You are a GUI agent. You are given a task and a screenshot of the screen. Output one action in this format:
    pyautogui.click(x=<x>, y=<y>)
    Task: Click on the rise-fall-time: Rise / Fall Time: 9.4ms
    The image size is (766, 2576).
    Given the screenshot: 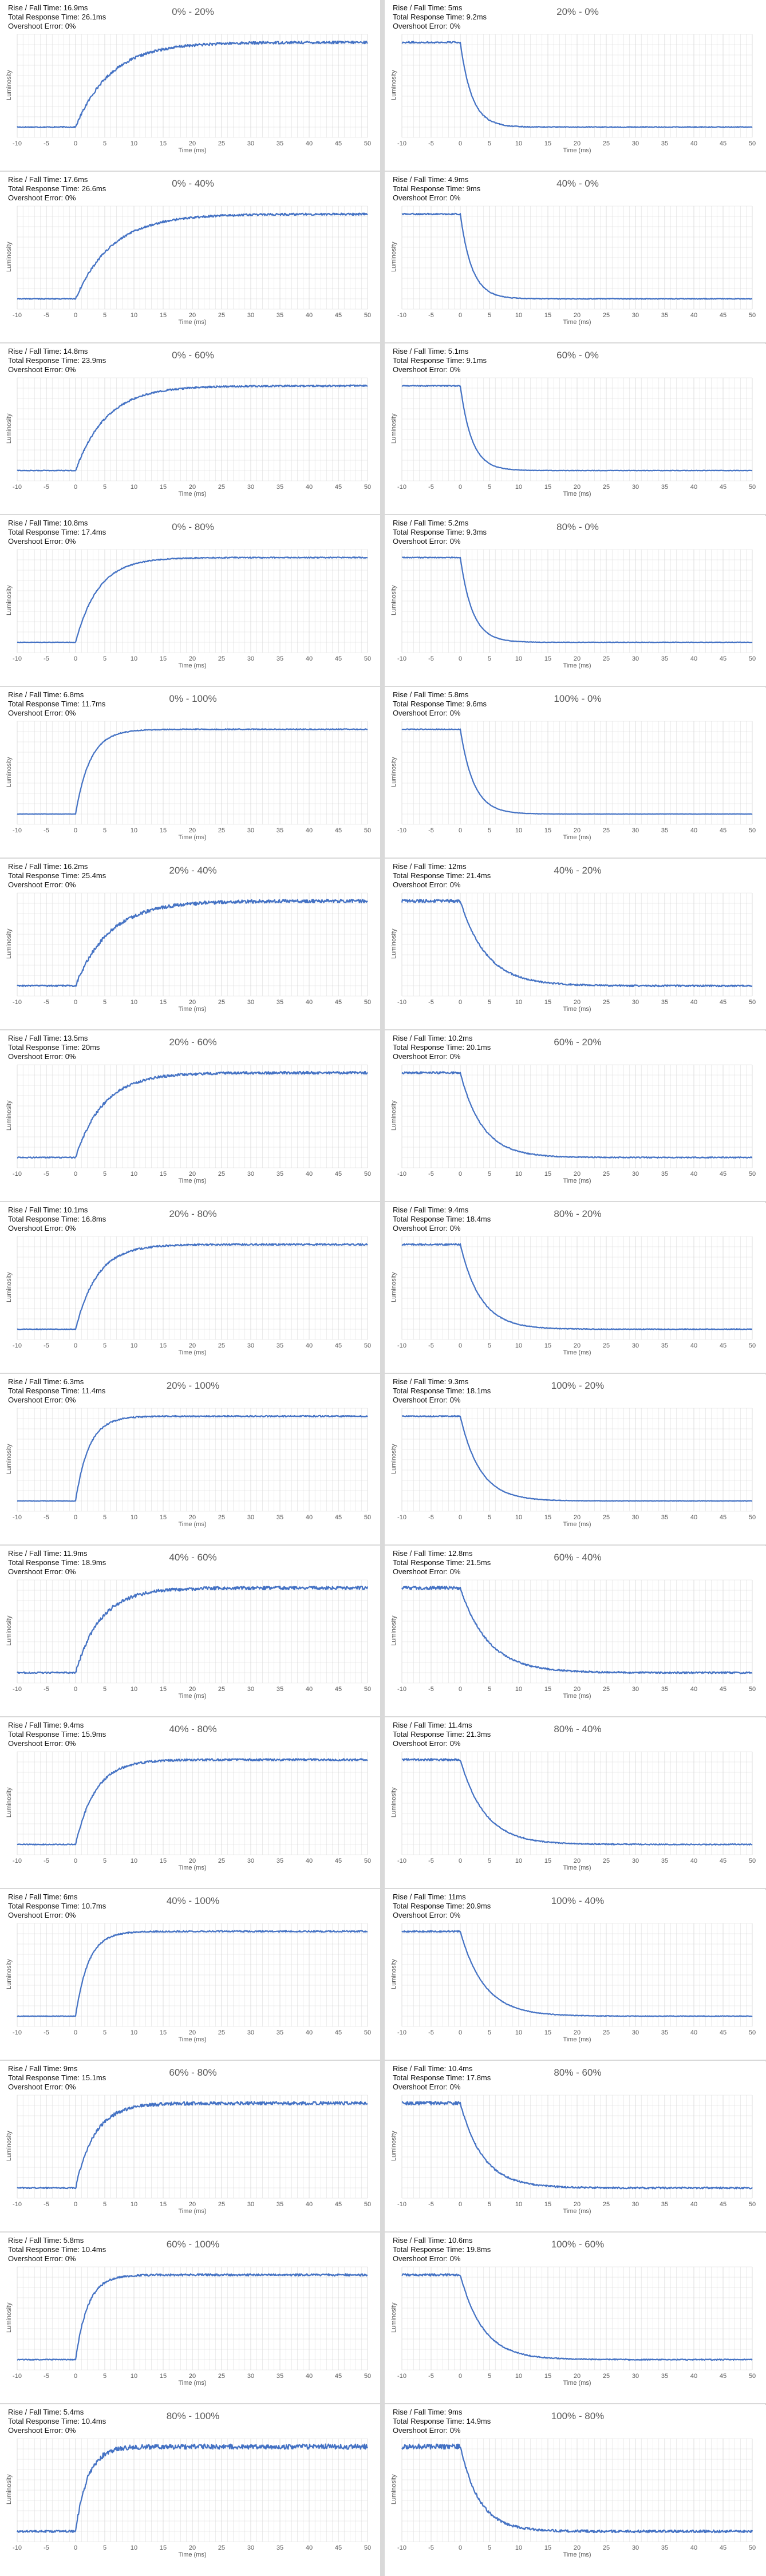 What is the action you would take?
    pyautogui.click(x=431, y=1210)
    